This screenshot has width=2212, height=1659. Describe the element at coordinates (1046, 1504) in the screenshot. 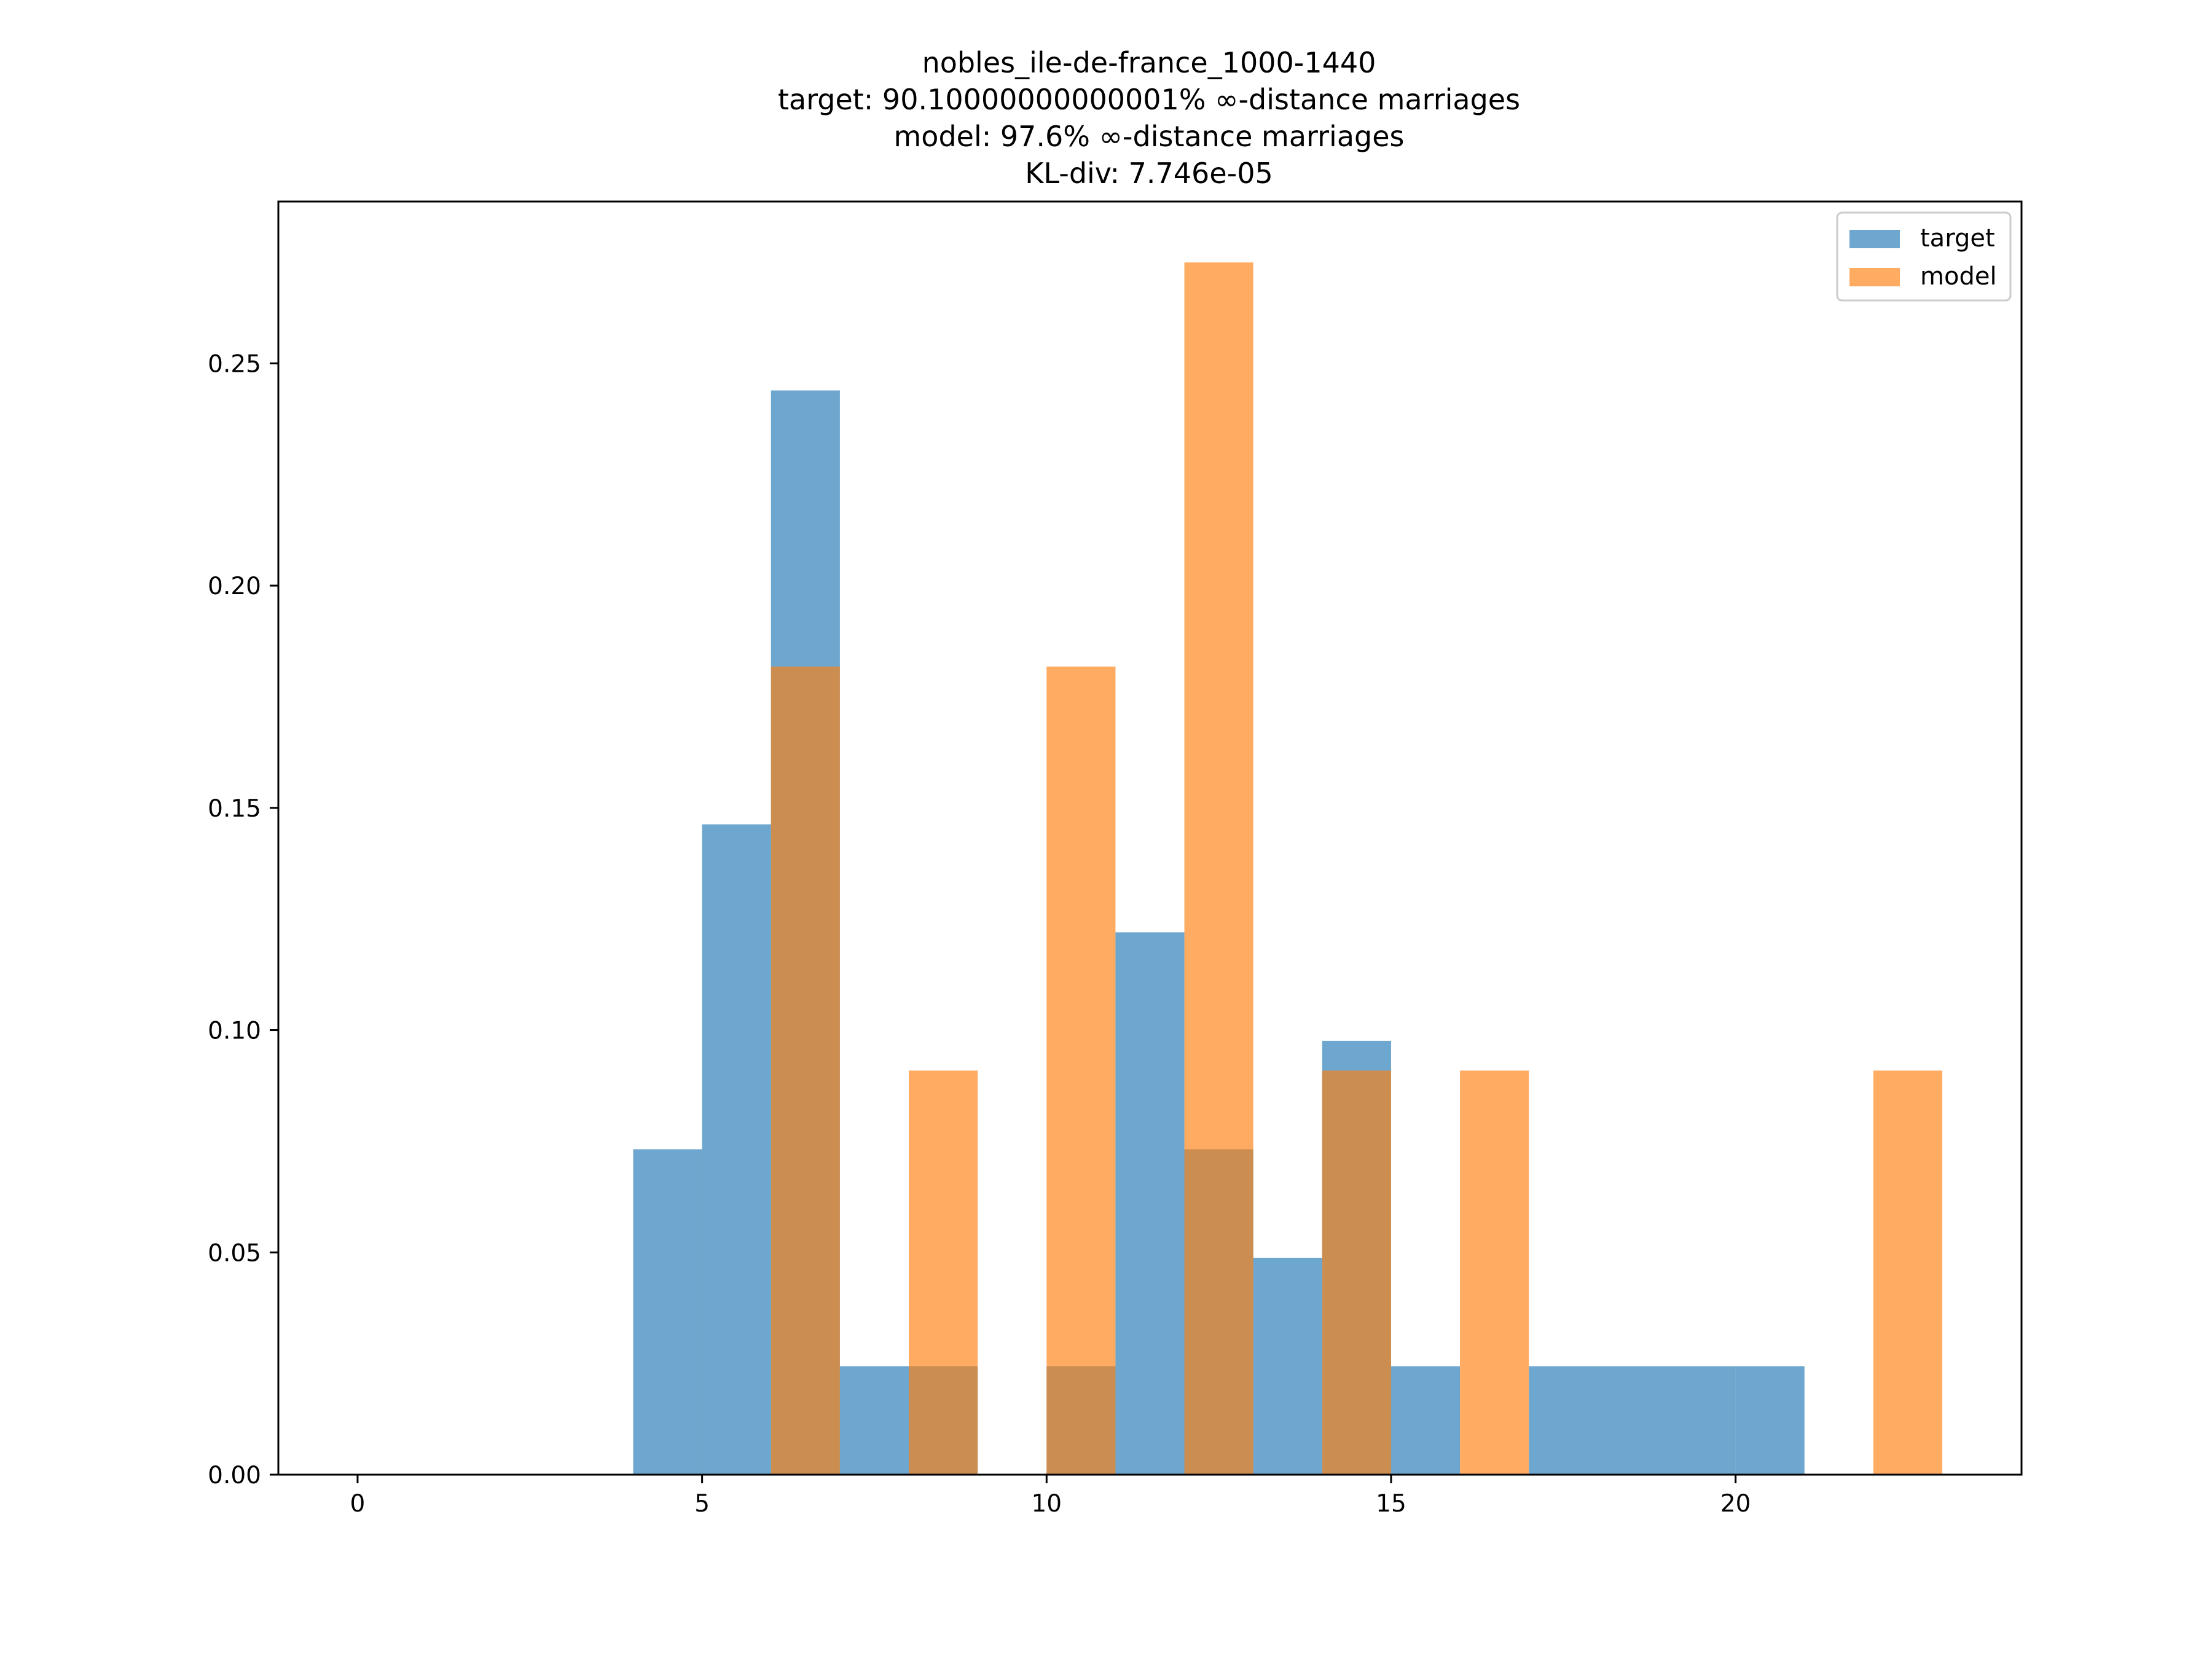

I see `x-tick-label: 10` at that location.